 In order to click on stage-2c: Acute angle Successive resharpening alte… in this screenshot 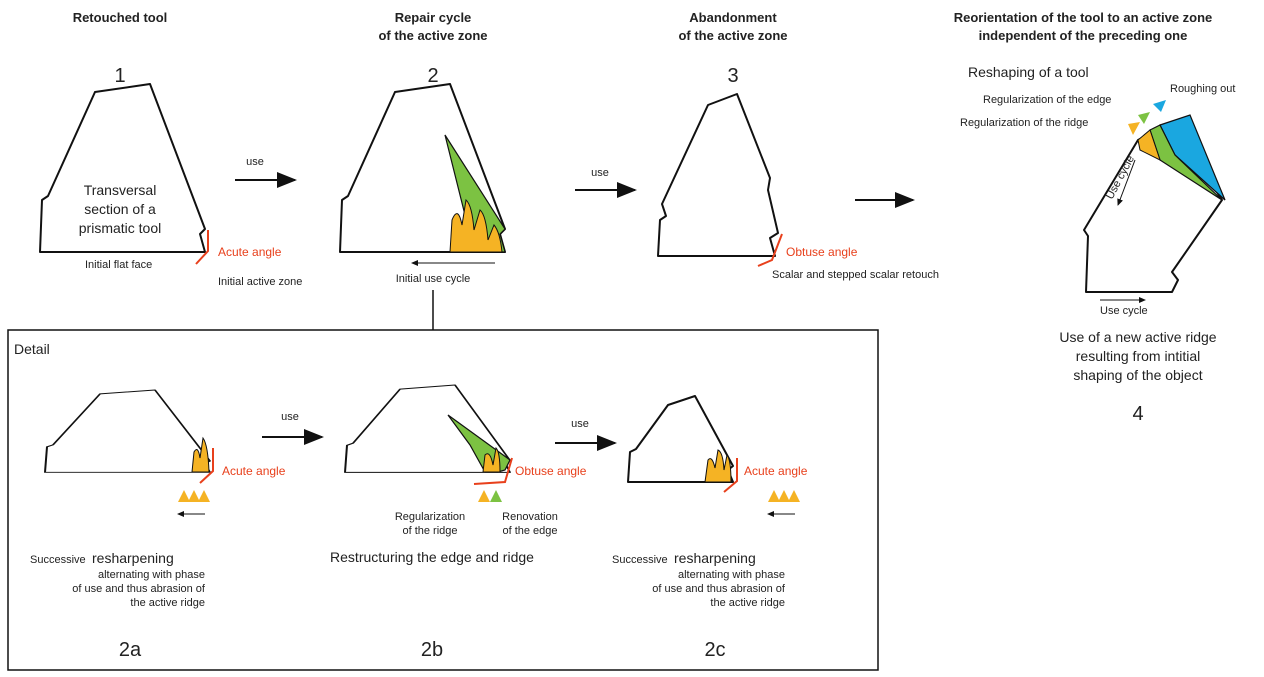, I will do `click(710, 528)`.